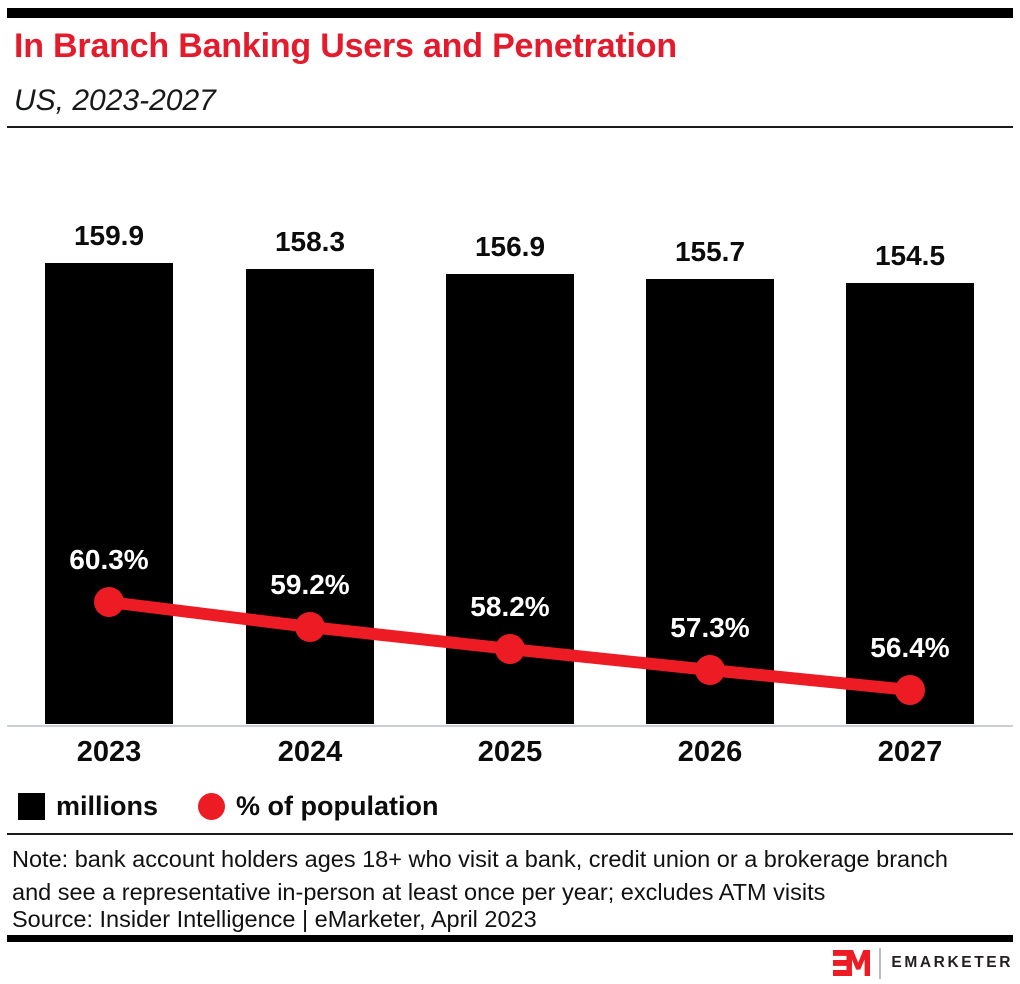  What do you see at coordinates (109, 559) in the screenshot?
I see `percent-label-2023: 60.3%` at bounding box center [109, 559].